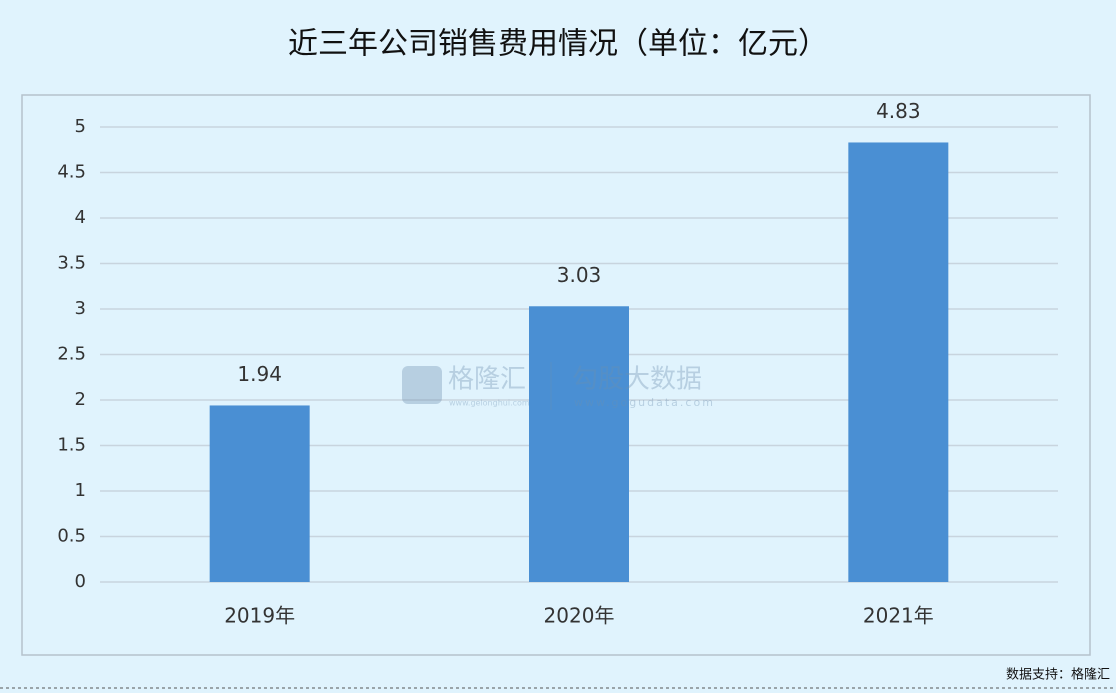 The width and height of the screenshot is (1116, 693). I want to click on y-tick-label: 4.5, so click(71, 172).